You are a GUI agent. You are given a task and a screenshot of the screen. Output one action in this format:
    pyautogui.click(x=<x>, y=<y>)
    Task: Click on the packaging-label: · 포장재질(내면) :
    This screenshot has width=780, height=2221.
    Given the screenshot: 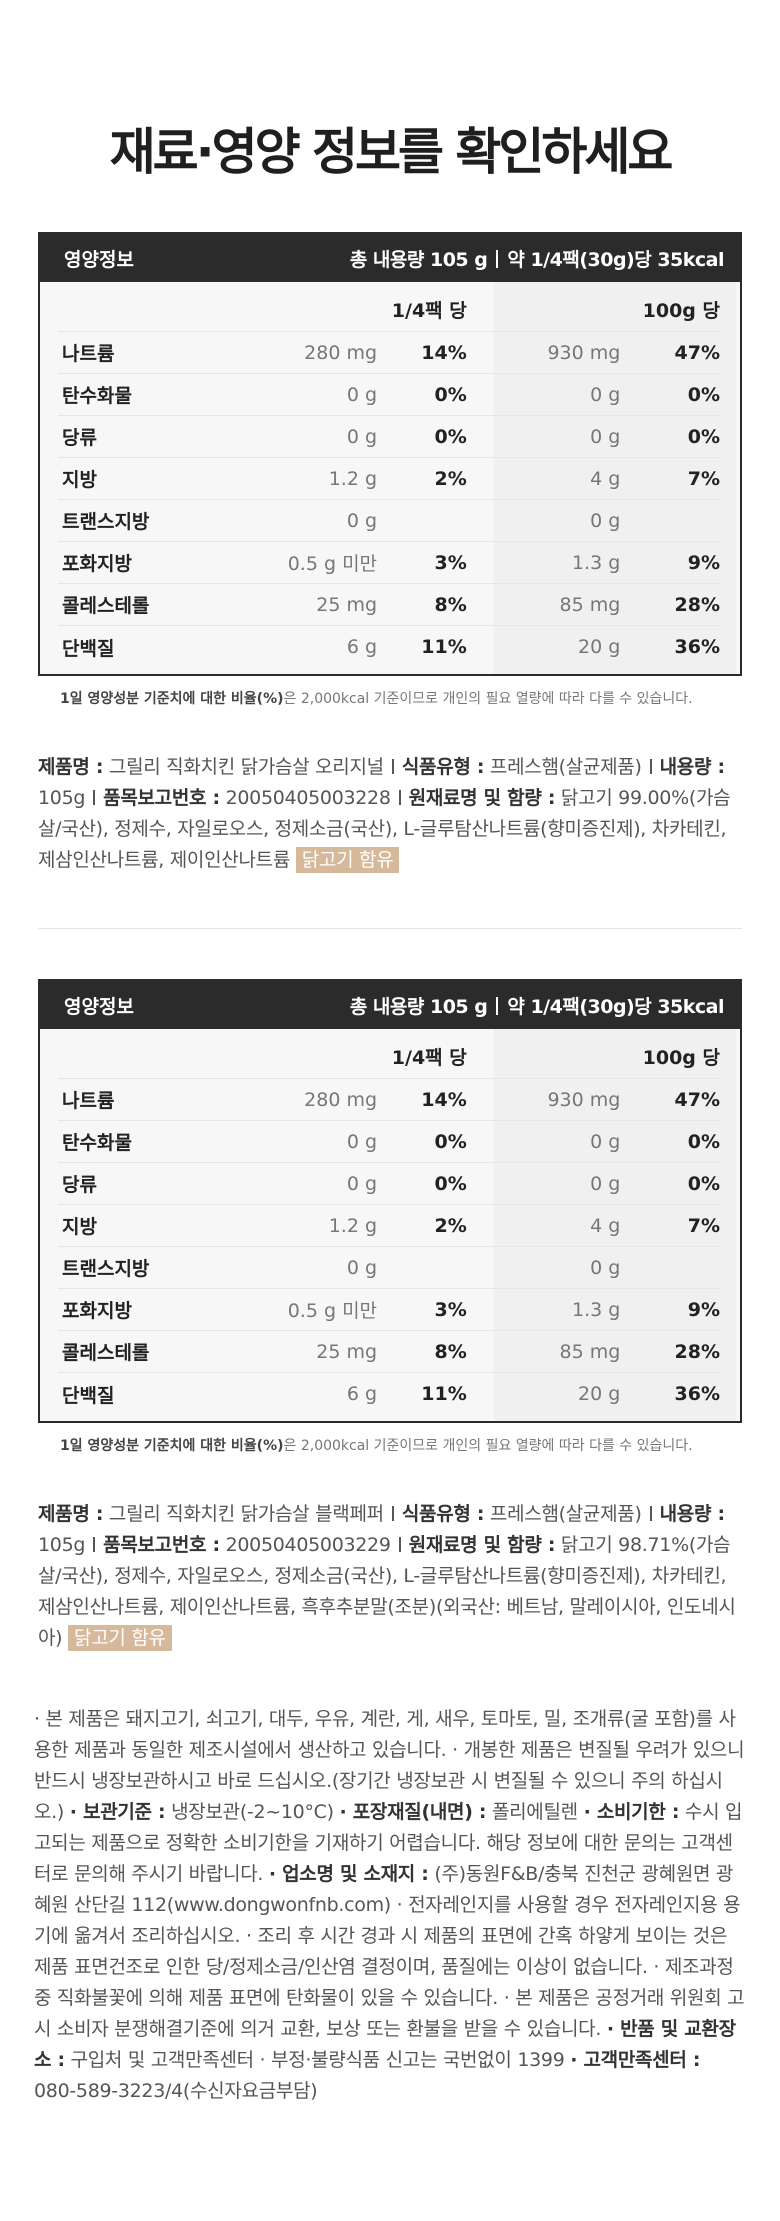 What is the action you would take?
    pyautogui.click(x=413, y=1812)
    